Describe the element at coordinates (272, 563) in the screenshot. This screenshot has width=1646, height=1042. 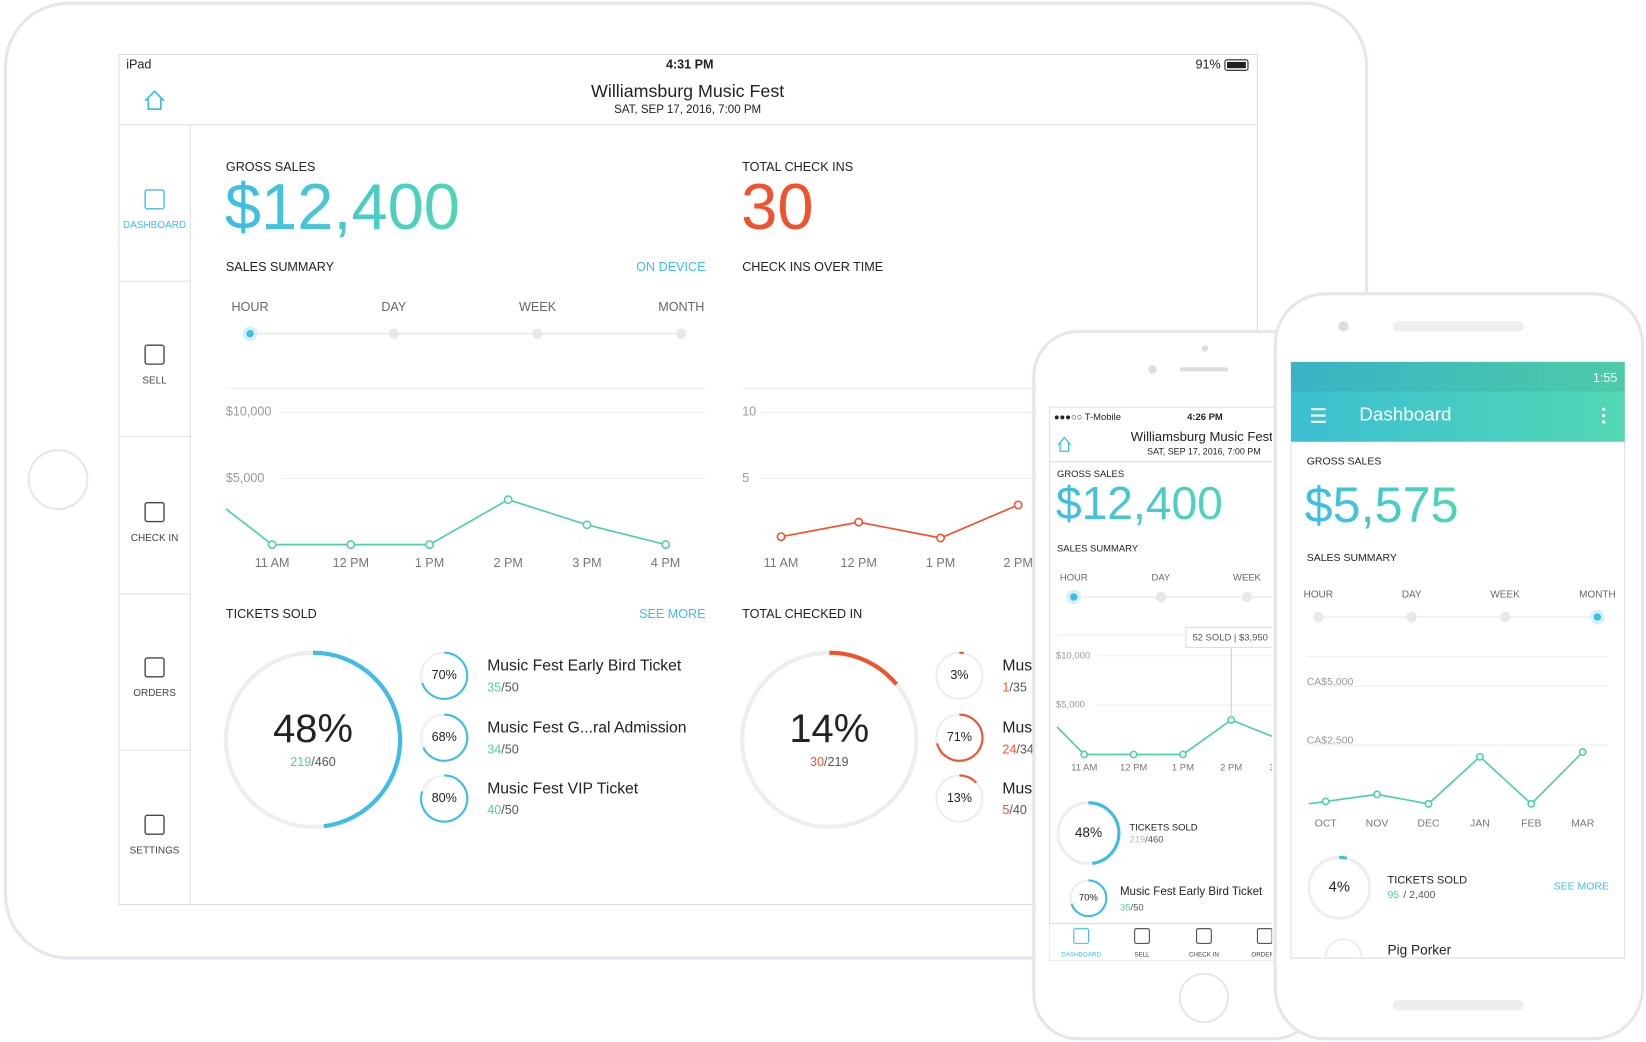
I see `x-tick-label: 11 AM` at that location.